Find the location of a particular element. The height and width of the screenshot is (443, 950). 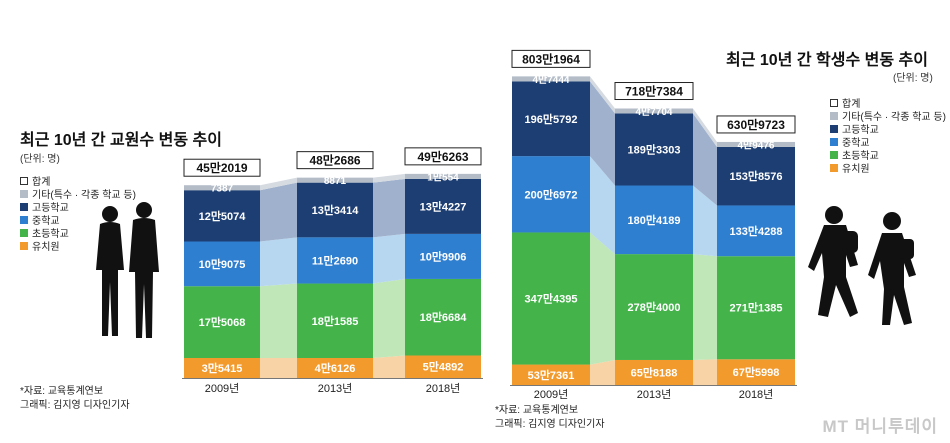

legend-other: 기타(특수 · 각종 학교 등) is located at coordinates (888, 116).